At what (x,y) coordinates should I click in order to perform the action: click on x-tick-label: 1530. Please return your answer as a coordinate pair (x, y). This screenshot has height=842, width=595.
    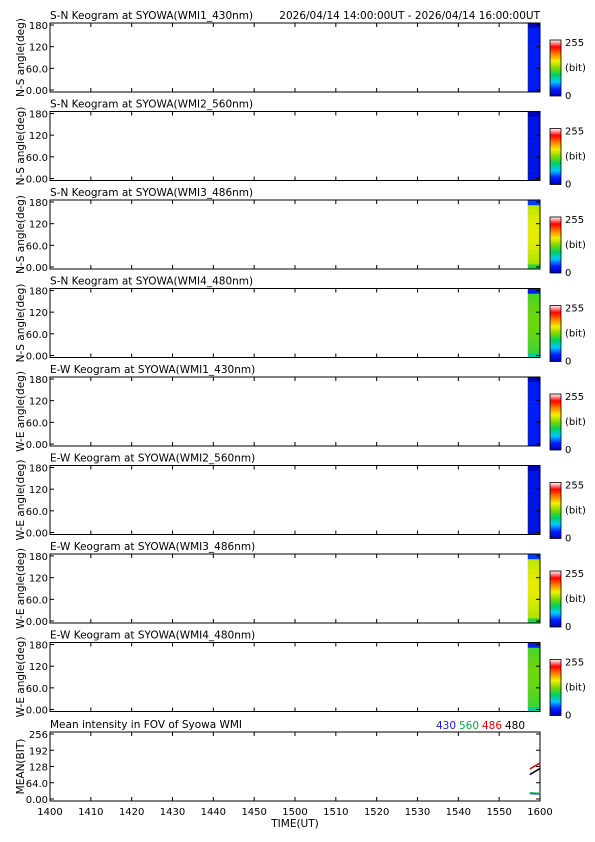
    Looking at the image, I should click on (417, 812).